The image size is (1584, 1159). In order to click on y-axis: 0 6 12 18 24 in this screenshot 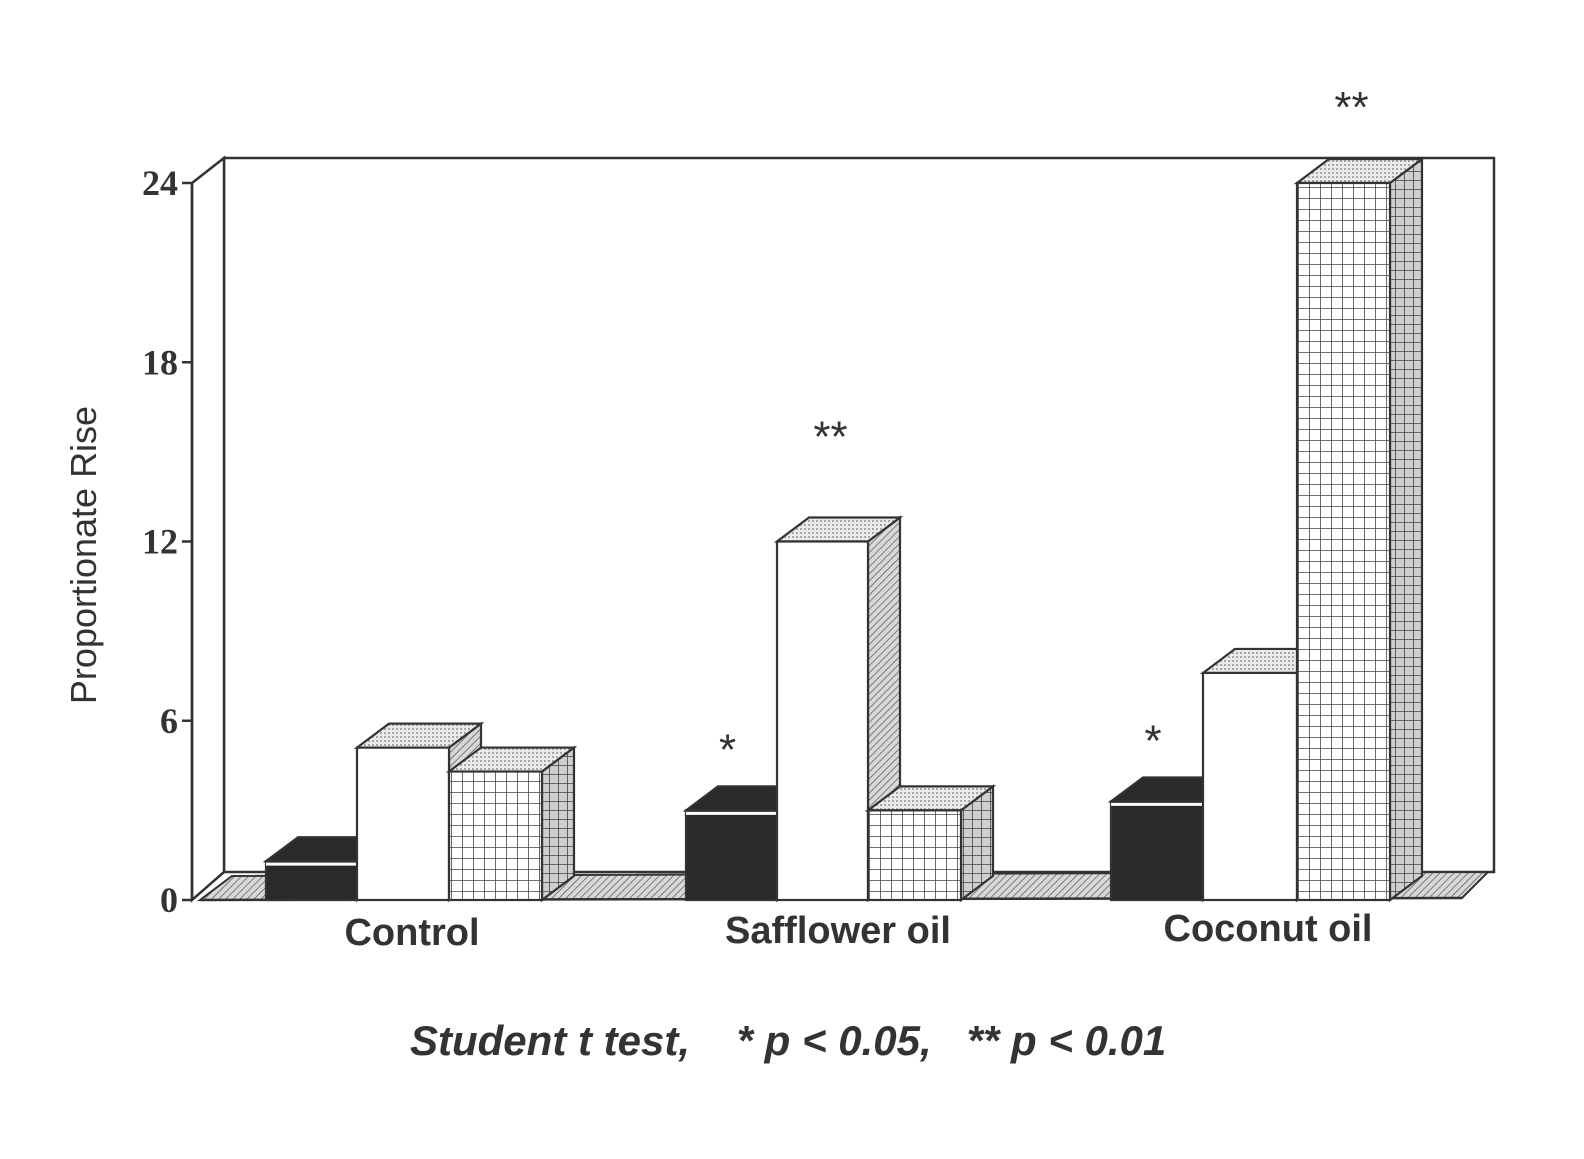, I will do `click(168, 541)`.